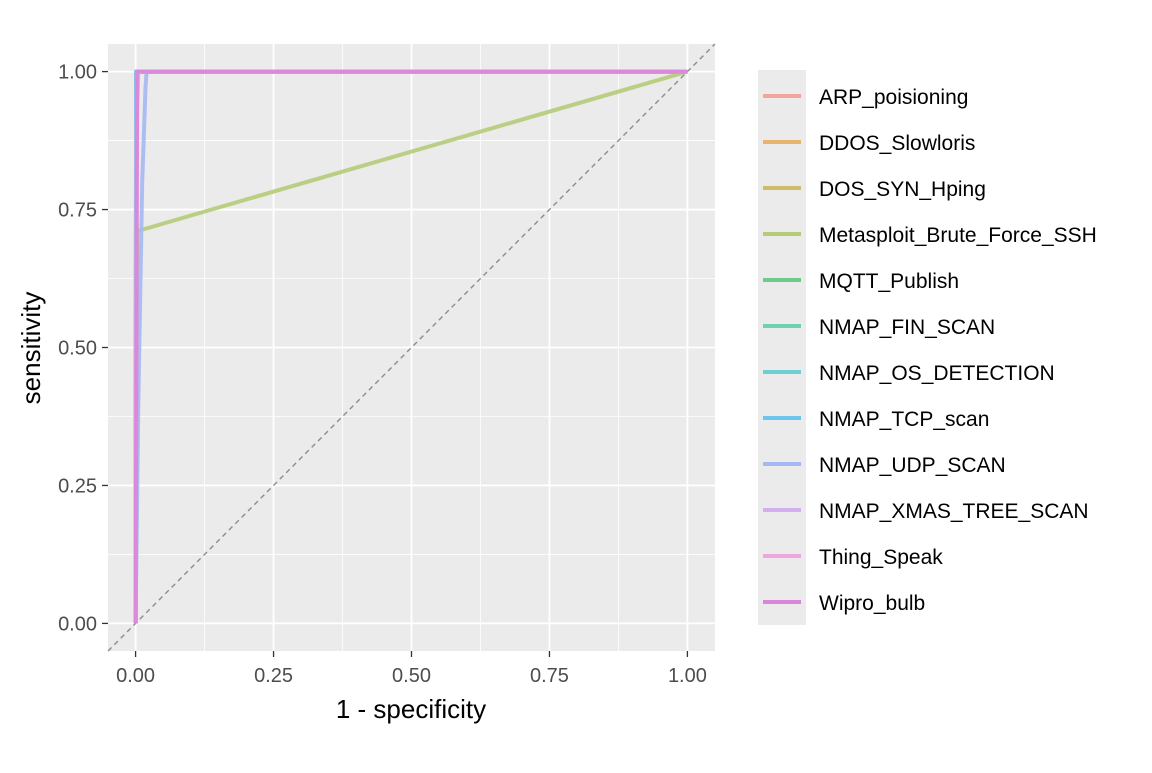  Describe the element at coordinates (782, 347) in the screenshot. I see `legend-background` at that location.